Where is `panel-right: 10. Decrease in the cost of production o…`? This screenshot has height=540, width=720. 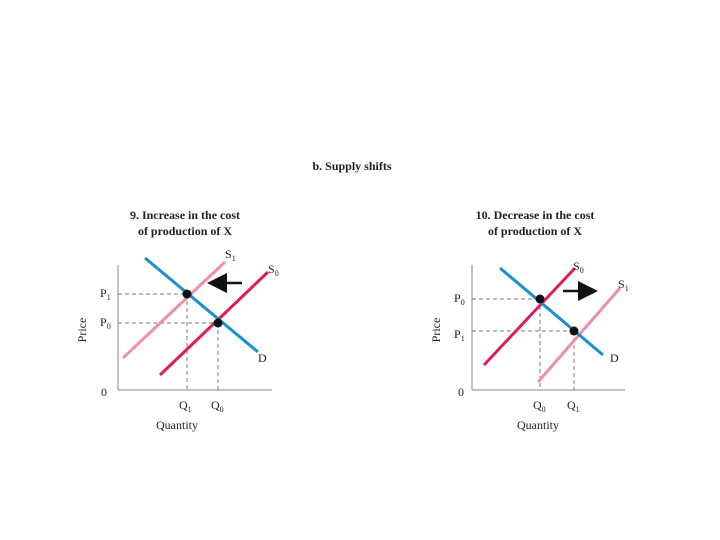 panel-right: 10. Decrease in the cost of production o… is located at coordinates (529, 320).